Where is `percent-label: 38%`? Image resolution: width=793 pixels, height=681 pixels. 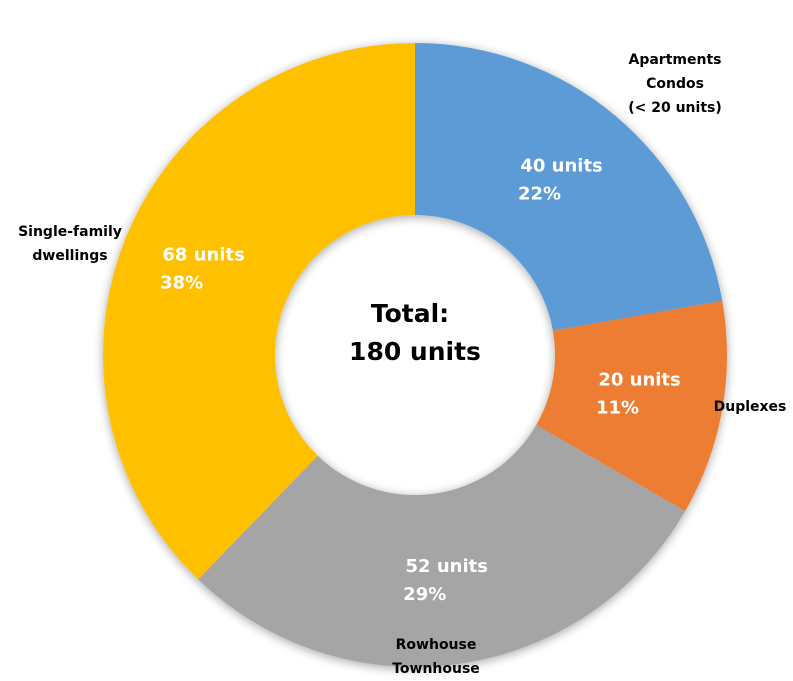 percent-label: 38% is located at coordinates (181, 283).